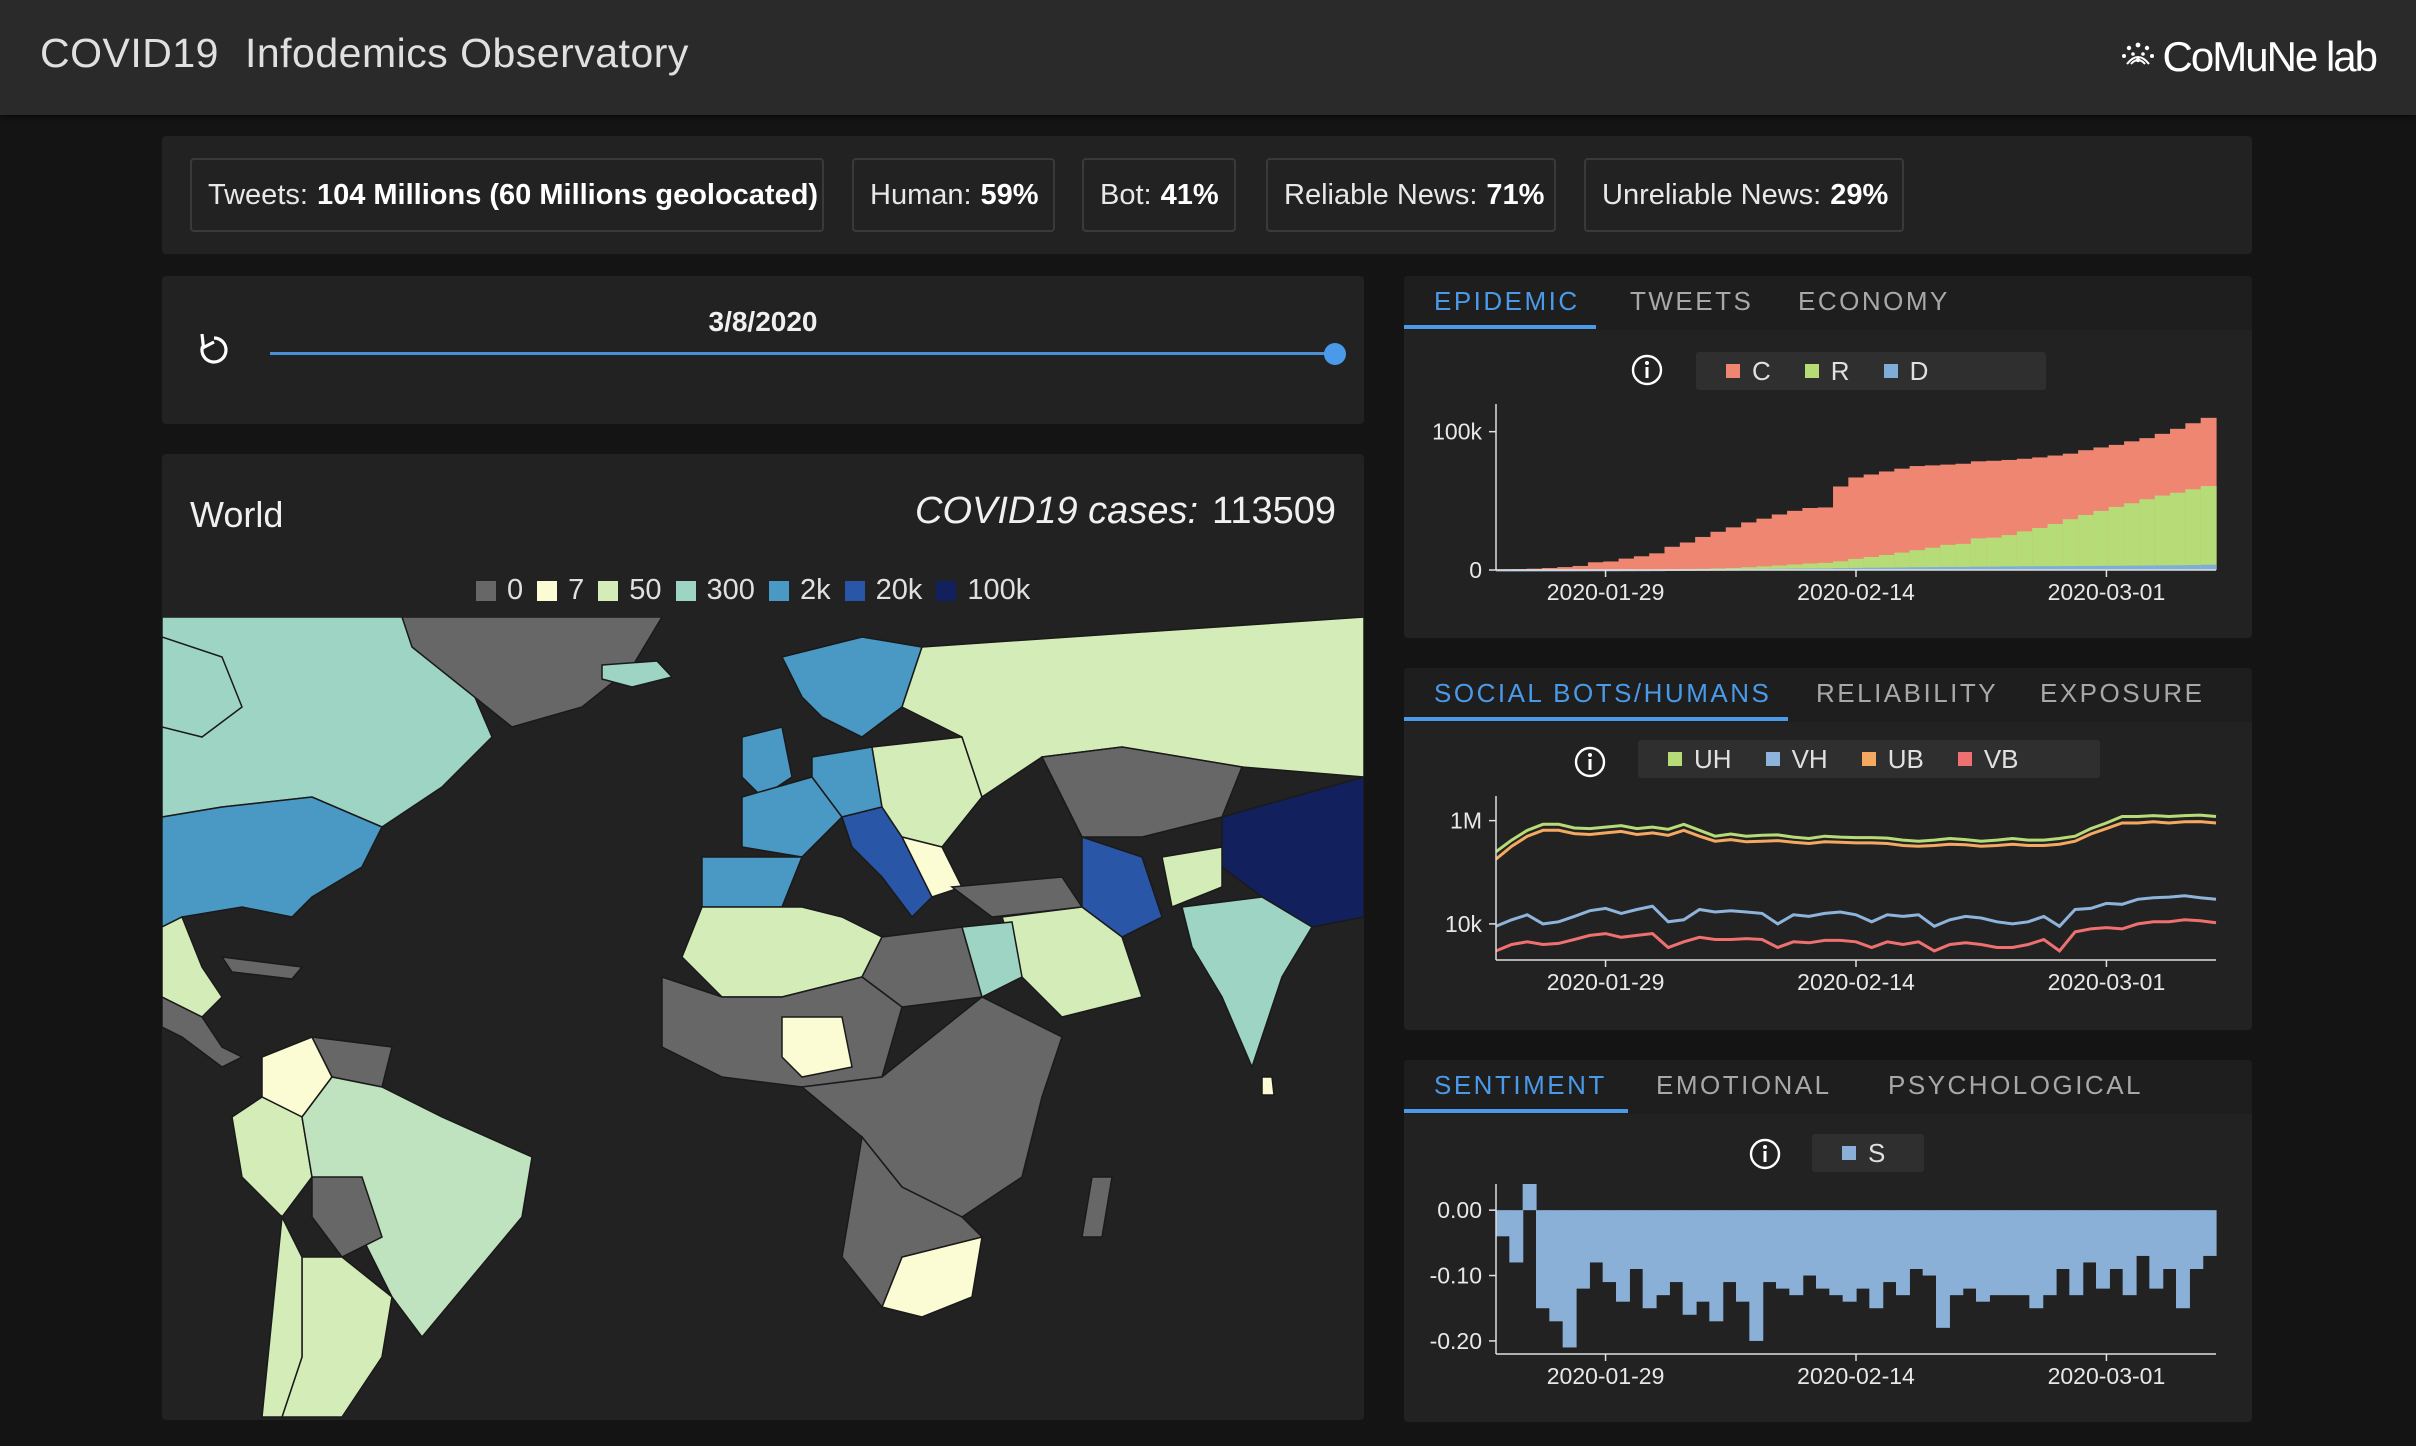  What do you see at coordinates (466, 53) in the screenshot?
I see `app-title-part2: Infodemics Observatory` at bounding box center [466, 53].